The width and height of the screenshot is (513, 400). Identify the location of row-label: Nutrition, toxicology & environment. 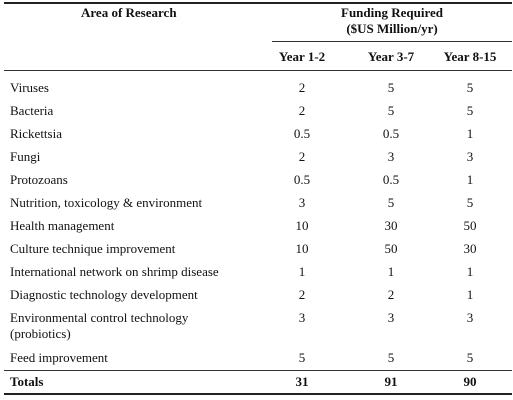
(106, 202).